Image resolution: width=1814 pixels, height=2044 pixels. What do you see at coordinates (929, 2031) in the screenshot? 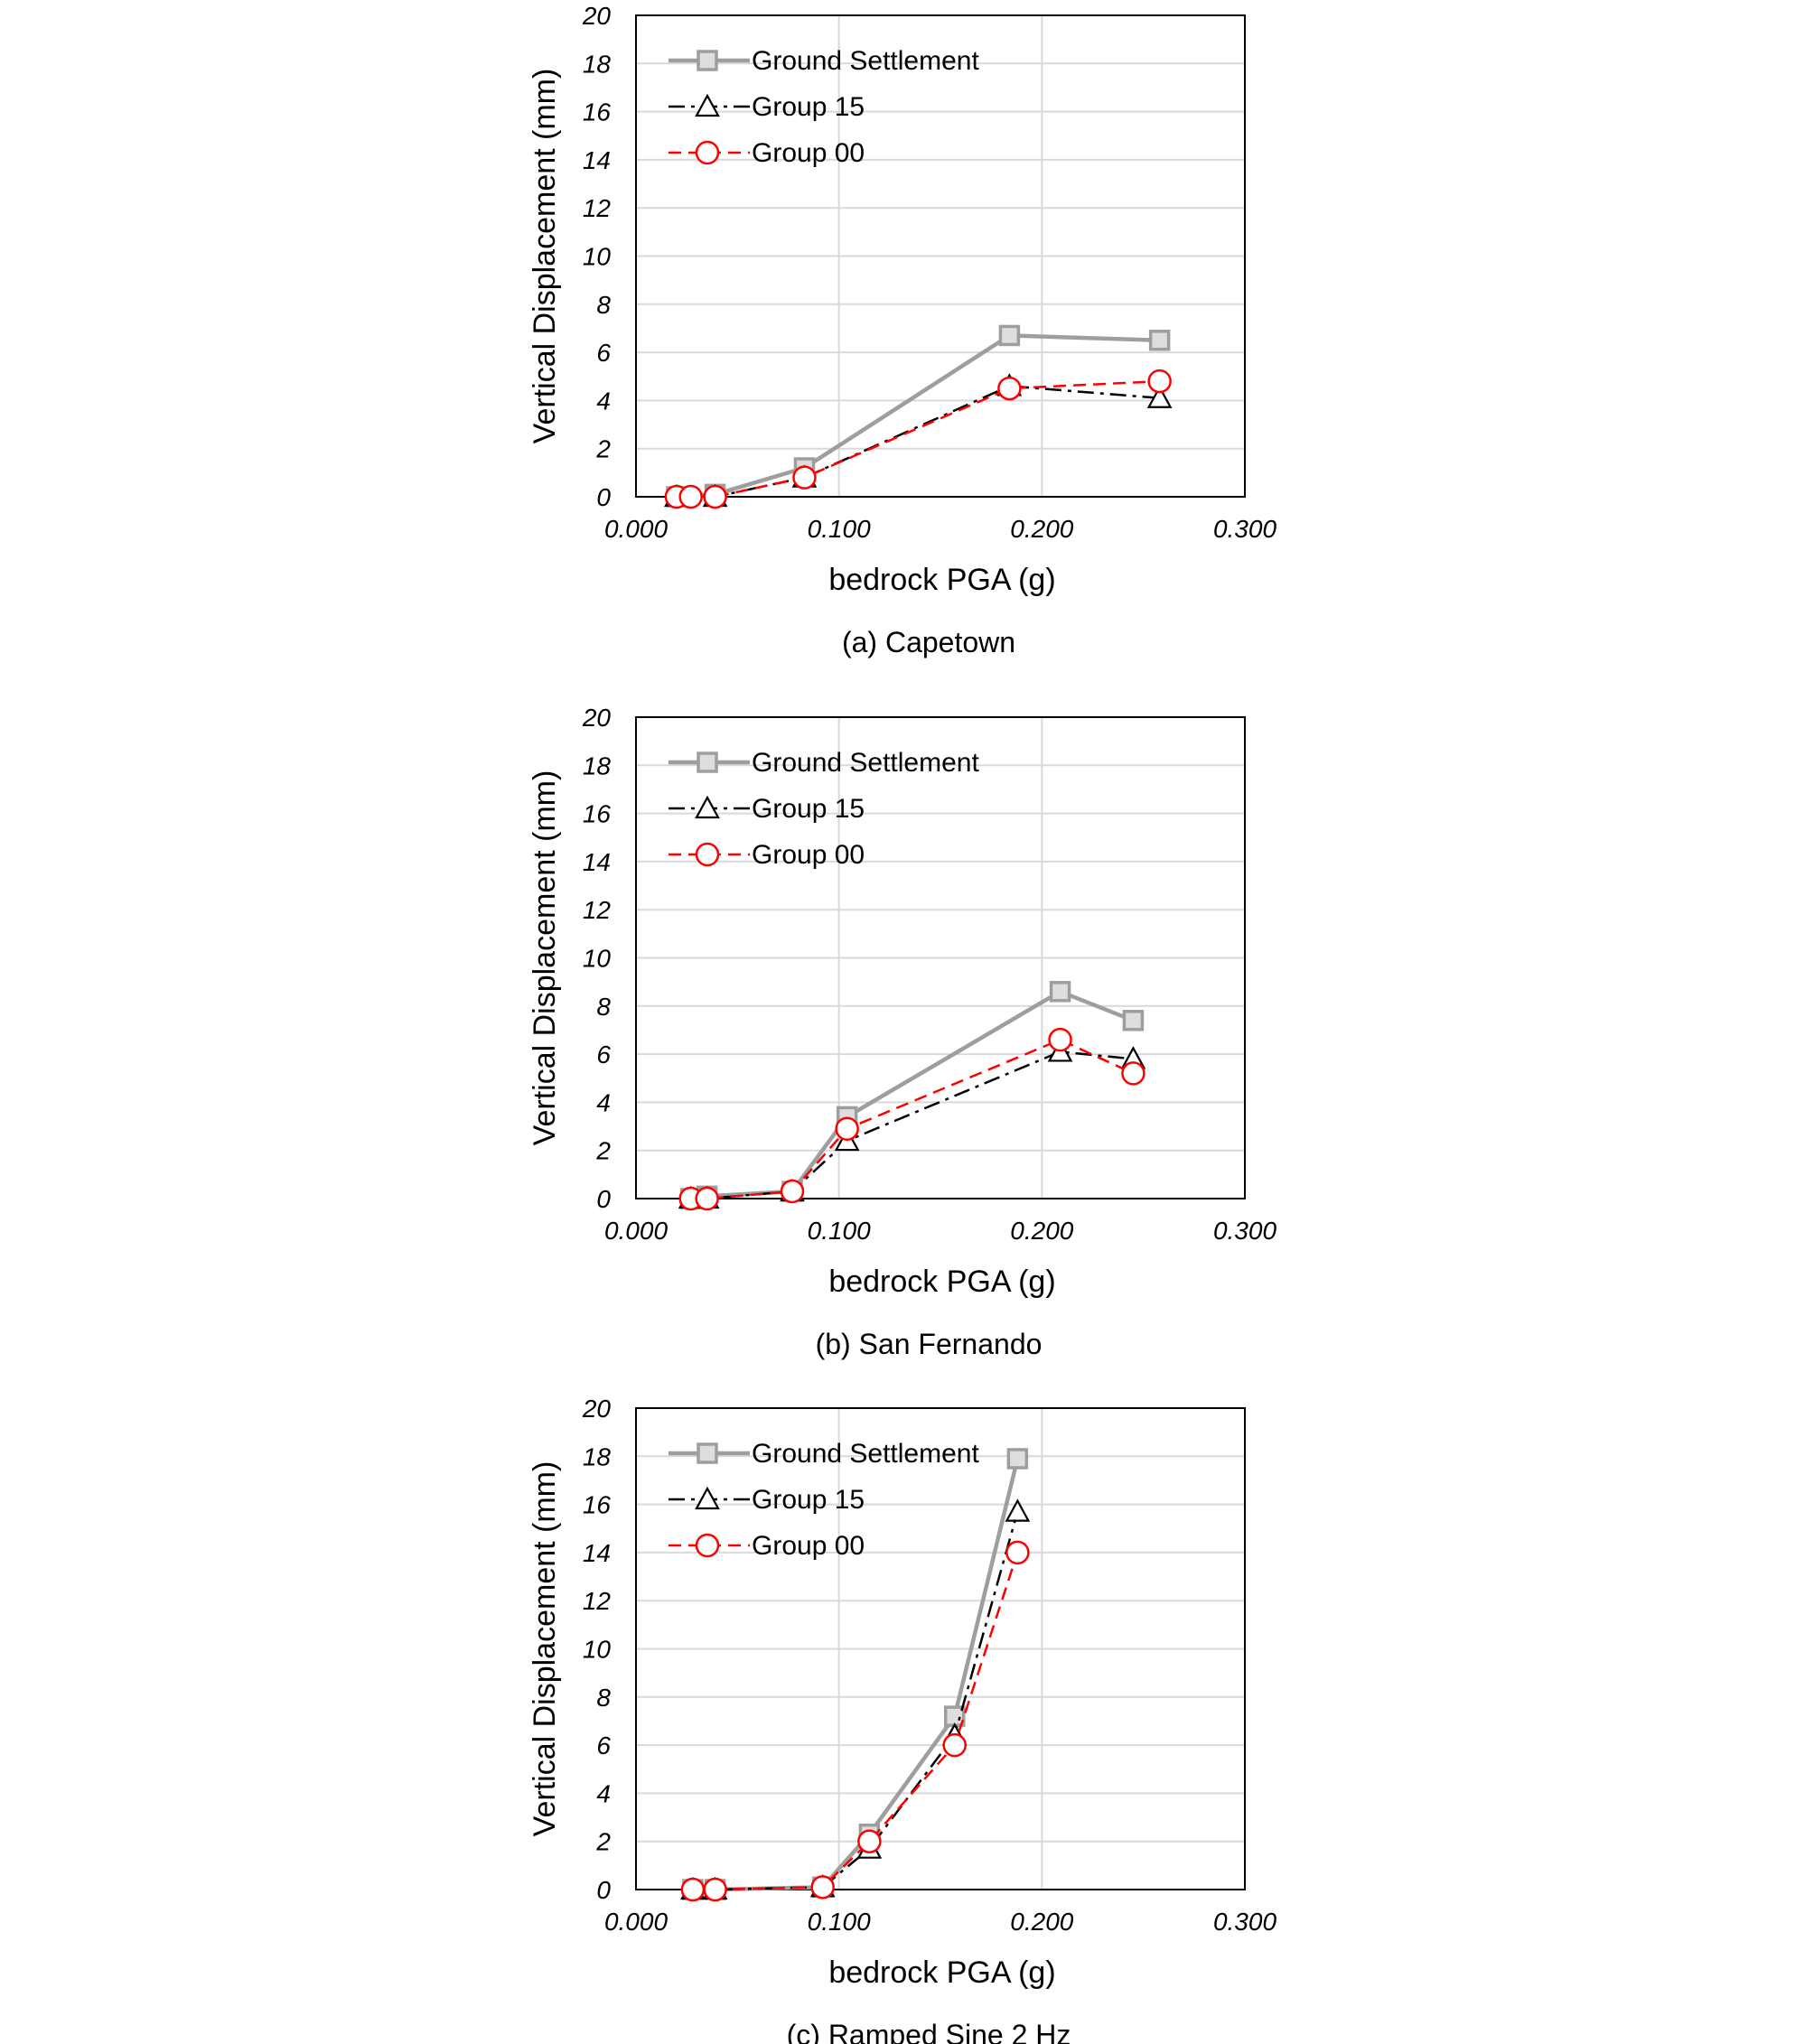
I see `panel-caption: (c) Ramped Sine 2 Hz` at bounding box center [929, 2031].